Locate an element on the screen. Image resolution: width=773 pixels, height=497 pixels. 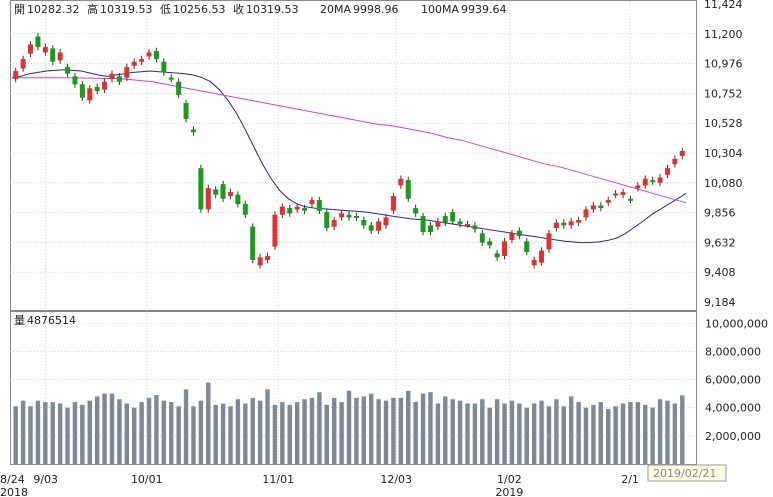
open-label: 開 is located at coordinates (19, 9).